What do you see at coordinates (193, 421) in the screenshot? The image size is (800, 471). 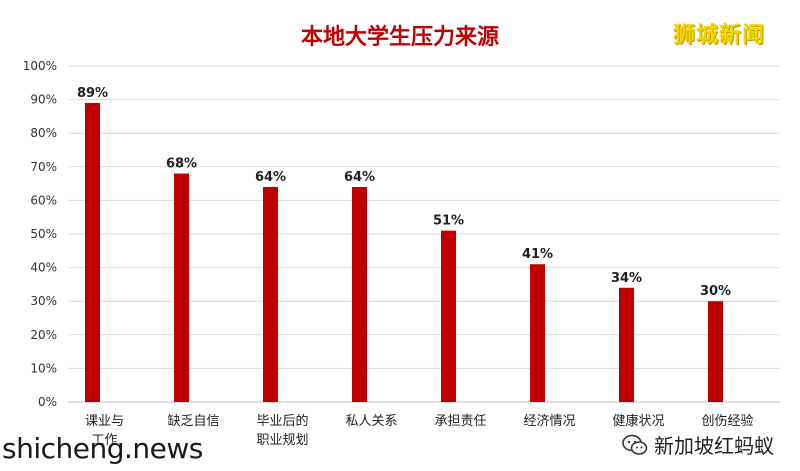 I see `x-tick-label: 缺乏自信` at bounding box center [193, 421].